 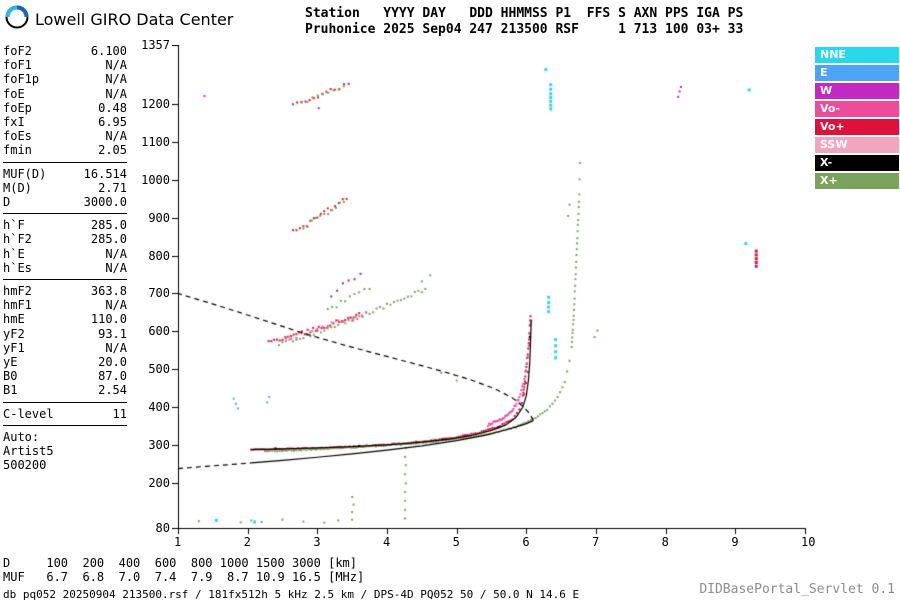 What do you see at coordinates (65, 136) in the screenshot?
I see `param-foes: foEs N/A` at bounding box center [65, 136].